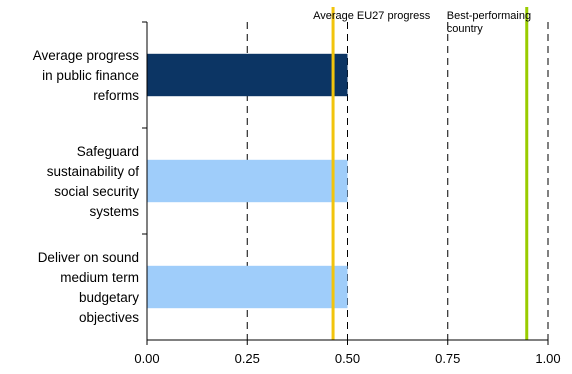 This screenshot has height=374, width=572. What do you see at coordinates (86, 75) in the screenshot?
I see `category-label: Average progress in public finance reforms` at bounding box center [86, 75].